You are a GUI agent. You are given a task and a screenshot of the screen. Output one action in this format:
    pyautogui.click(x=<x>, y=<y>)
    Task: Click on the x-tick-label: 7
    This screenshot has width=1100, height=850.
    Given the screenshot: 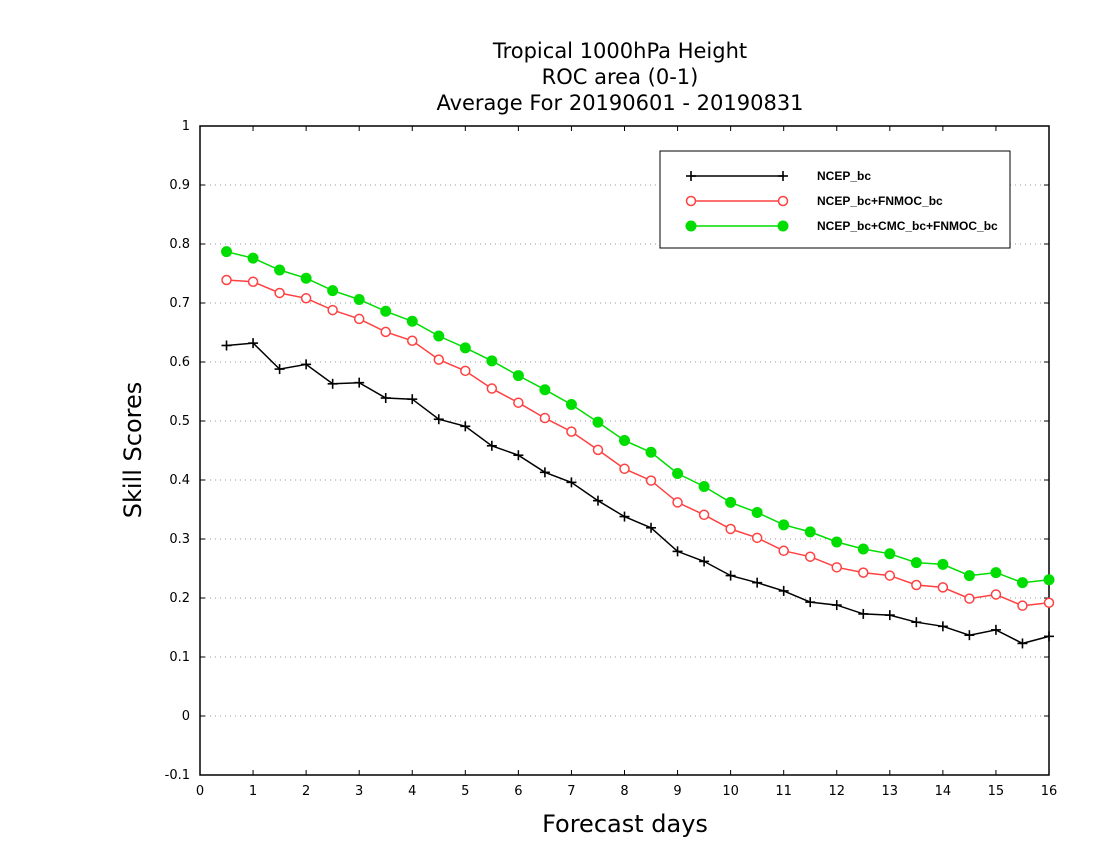 What is the action you would take?
    pyautogui.click(x=571, y=791)
    